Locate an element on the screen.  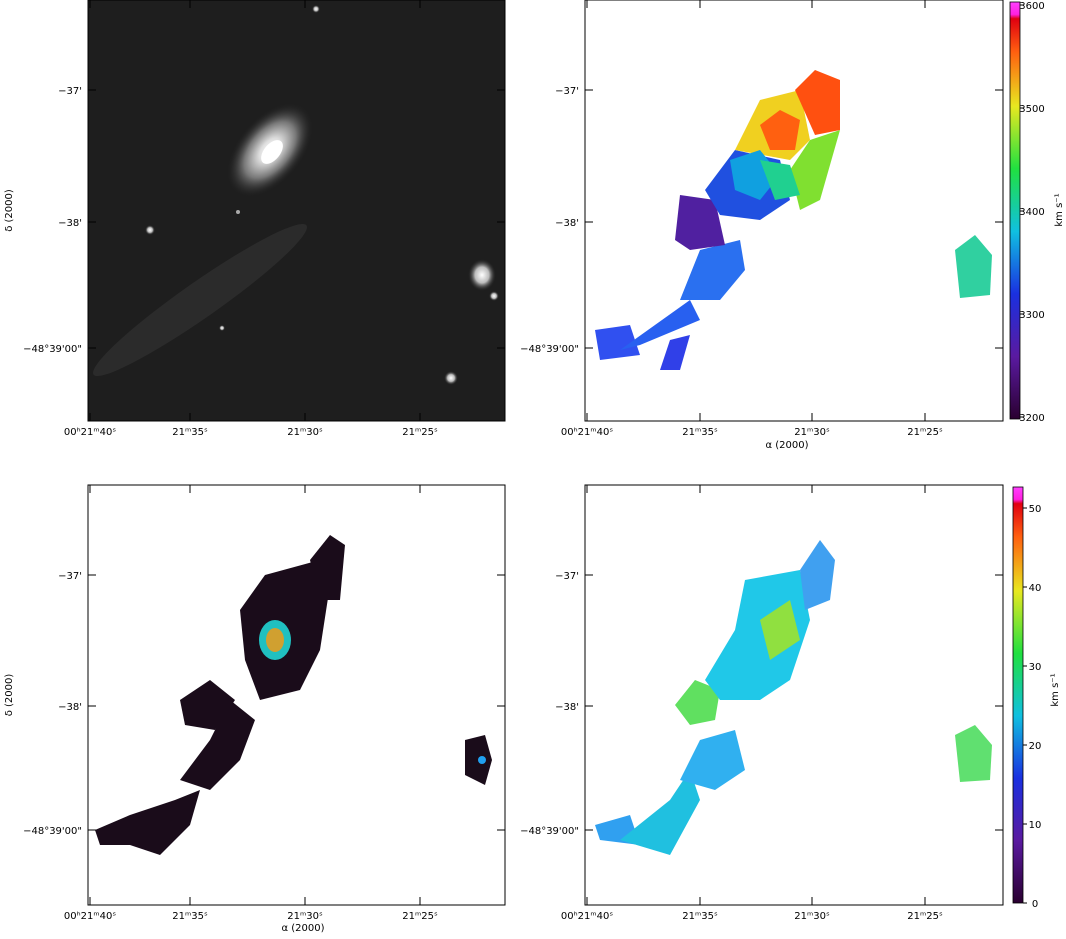
dispersion-map is located at coordinates (793, 697).